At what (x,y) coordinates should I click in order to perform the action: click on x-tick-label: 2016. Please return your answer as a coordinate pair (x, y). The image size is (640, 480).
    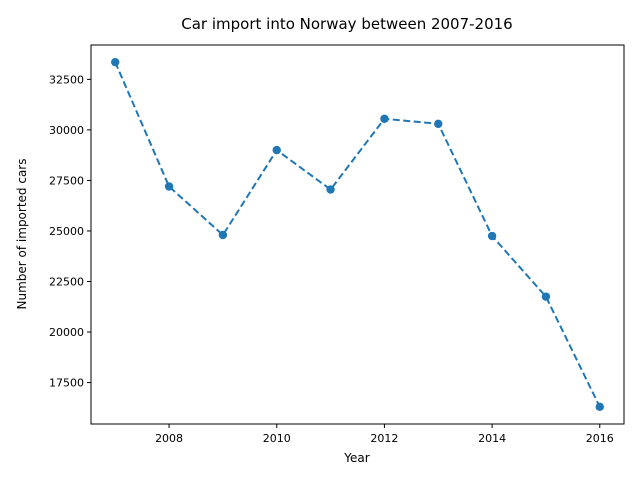
    Looking at the image, I should click on (600, 438).